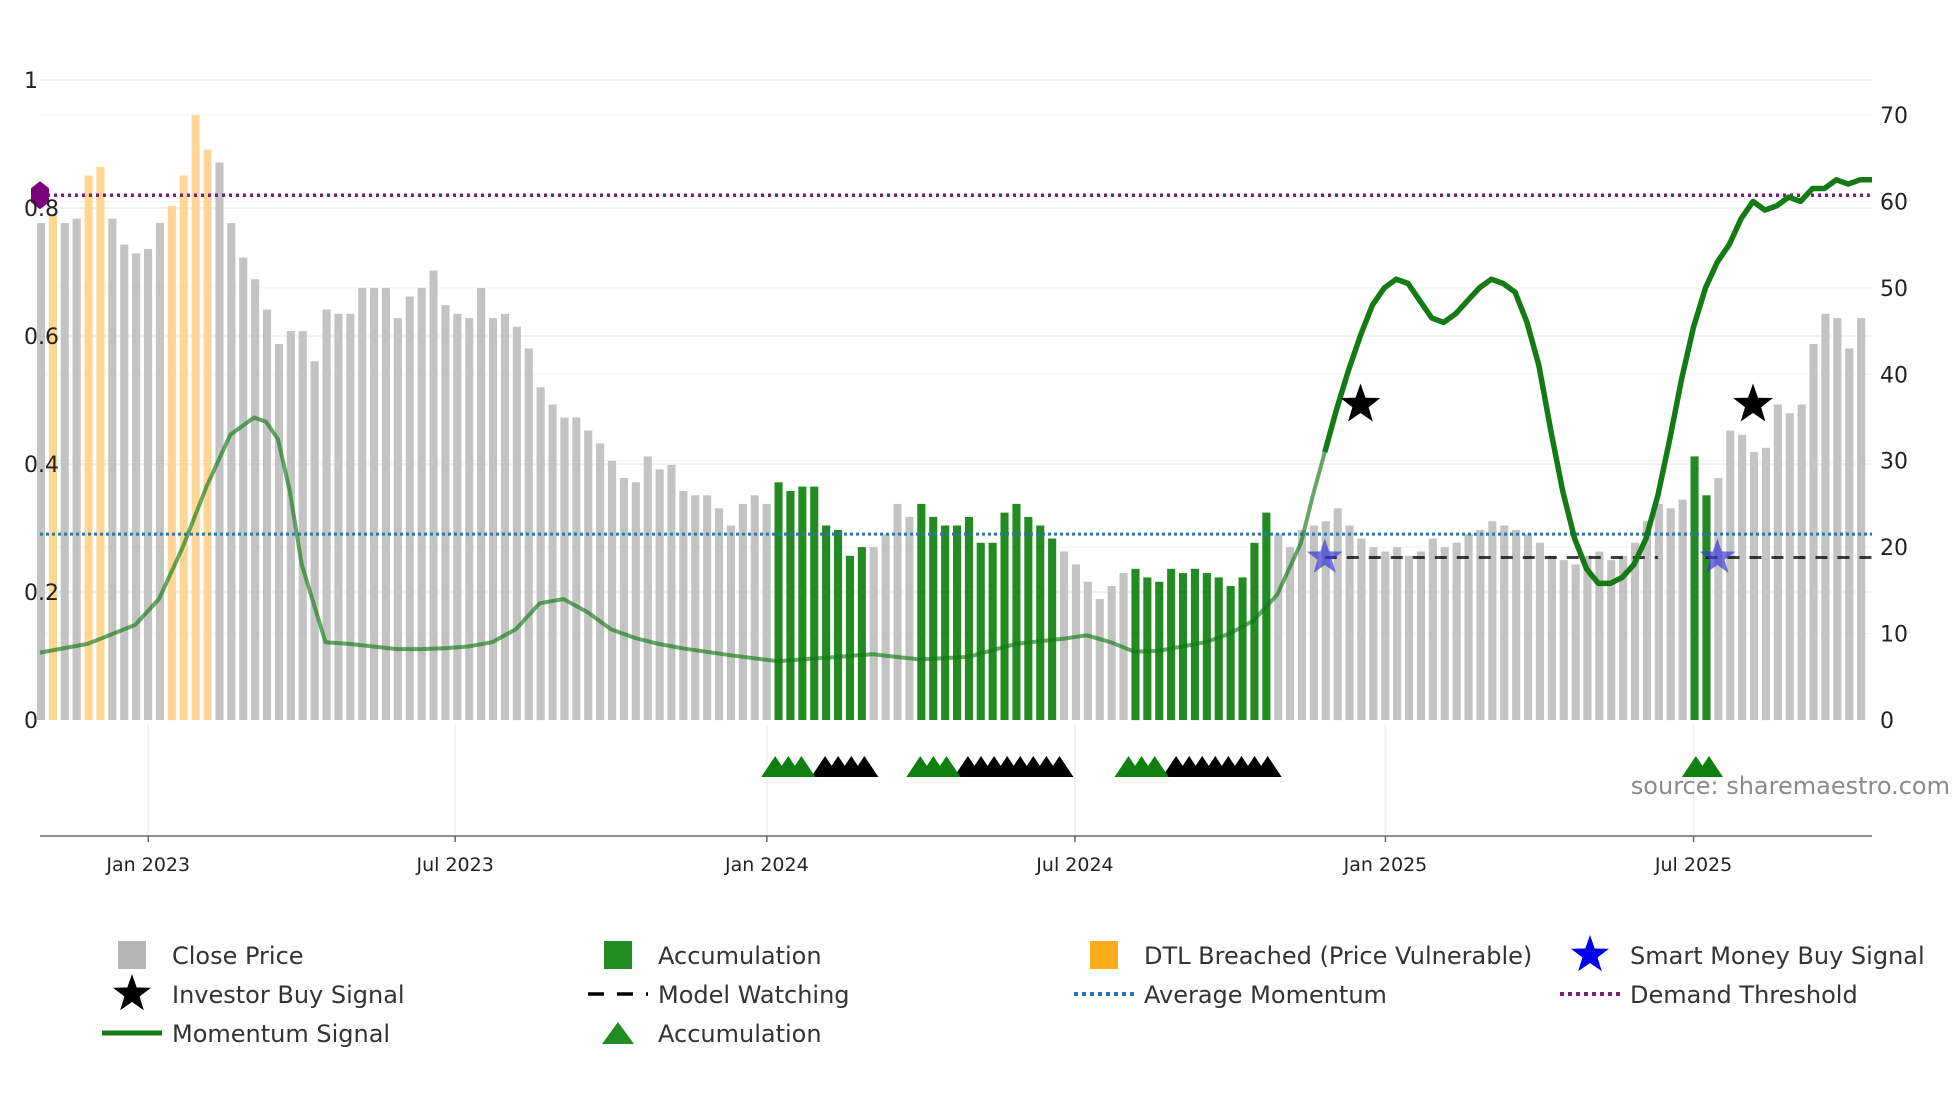 The image size is (1960, 1102). Describe the element at coordinates (31, 81) in the screenshot. I see `left-axis-tick: 1` at that location.